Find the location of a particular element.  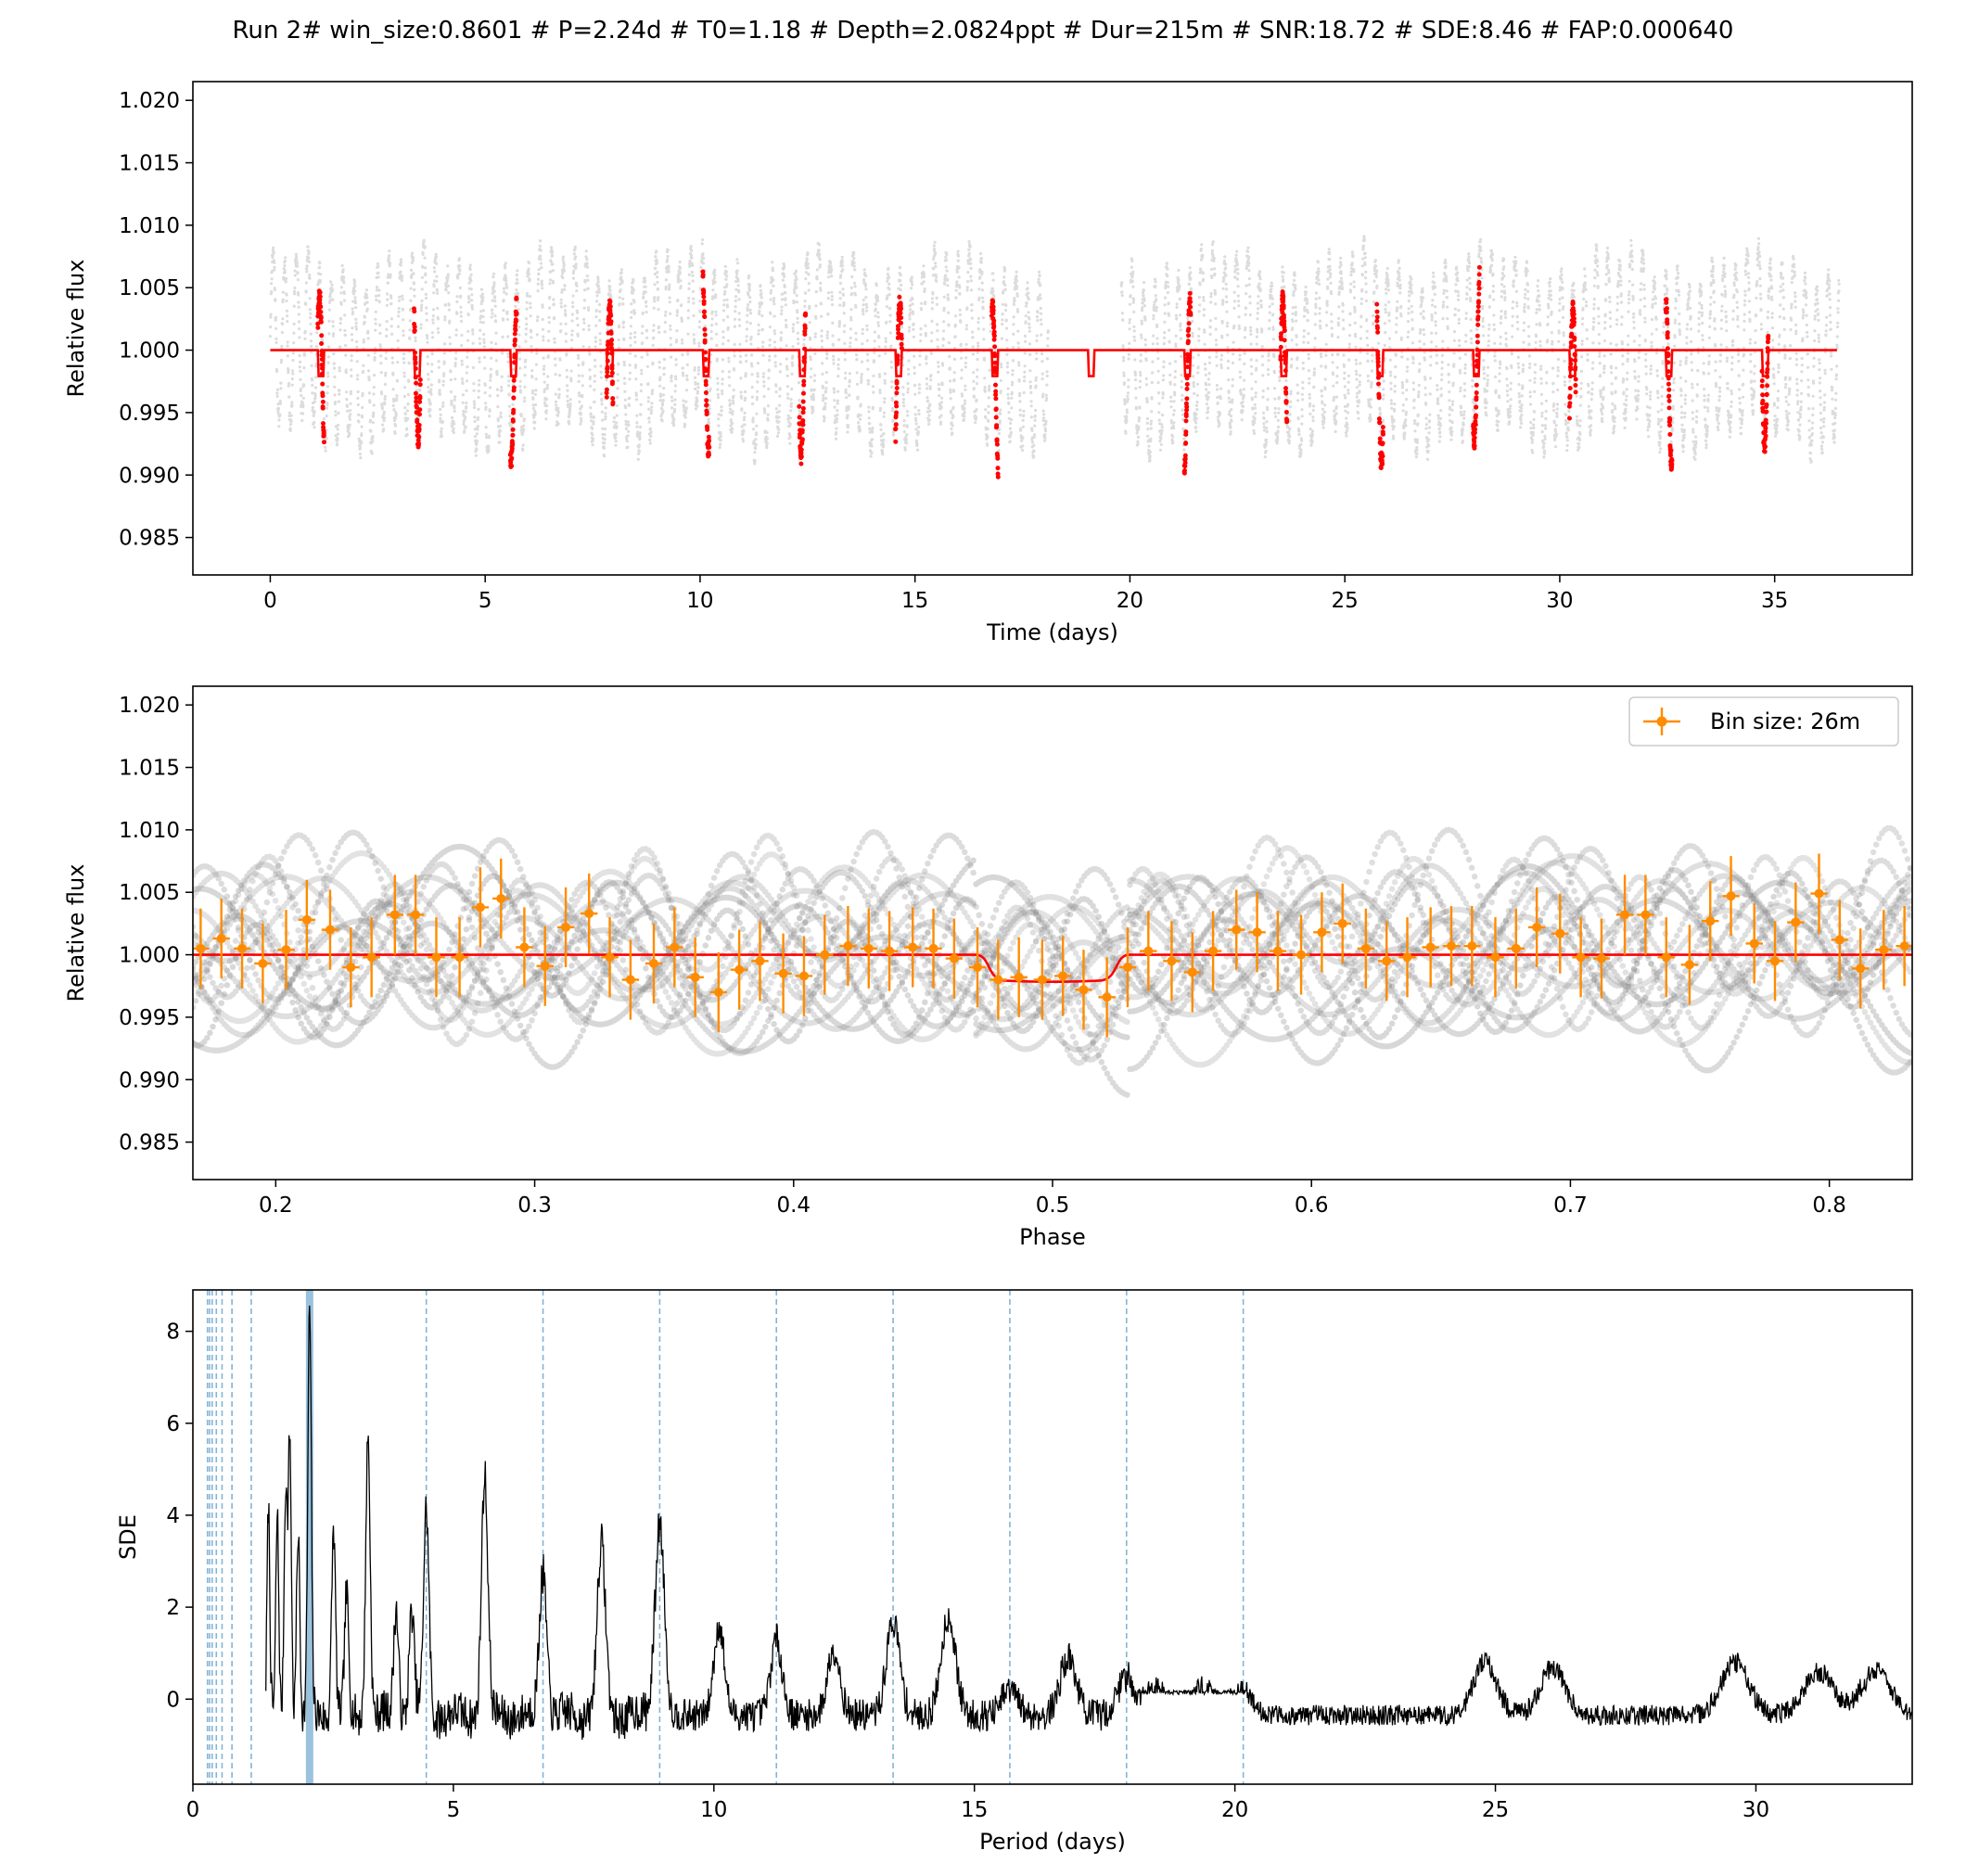

lc-ytick-label: 1.000 is located at coordinates (149, 351).